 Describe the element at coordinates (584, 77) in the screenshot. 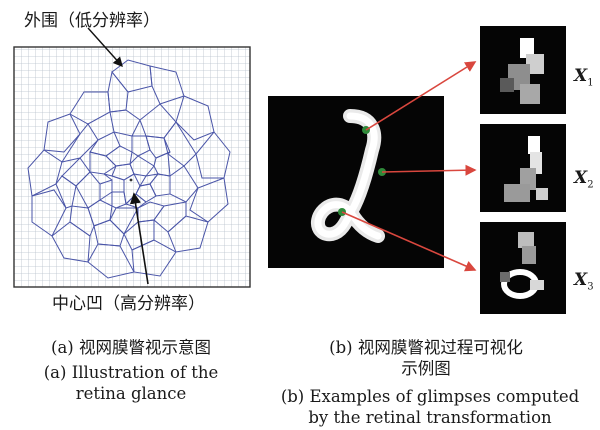

I see `glimpse-label-1: X1` at that location.